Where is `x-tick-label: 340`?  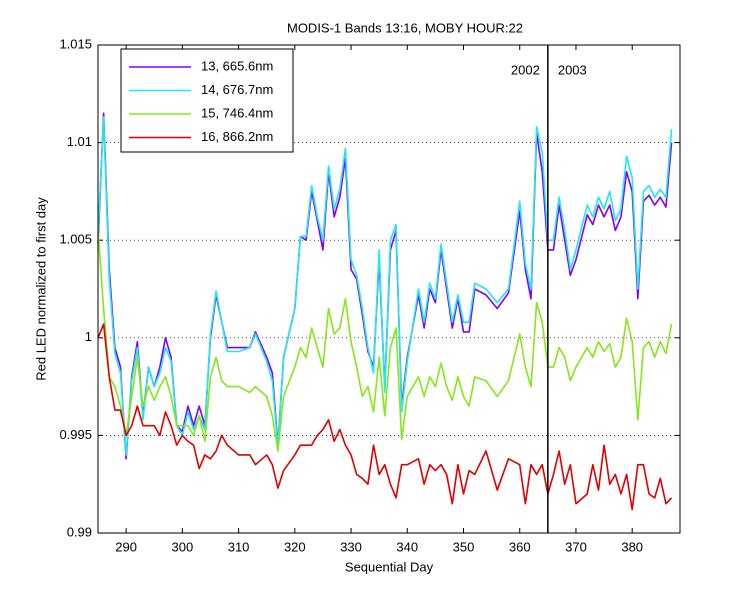
x-tick-label: 340 is located at coordinates (407, 546).